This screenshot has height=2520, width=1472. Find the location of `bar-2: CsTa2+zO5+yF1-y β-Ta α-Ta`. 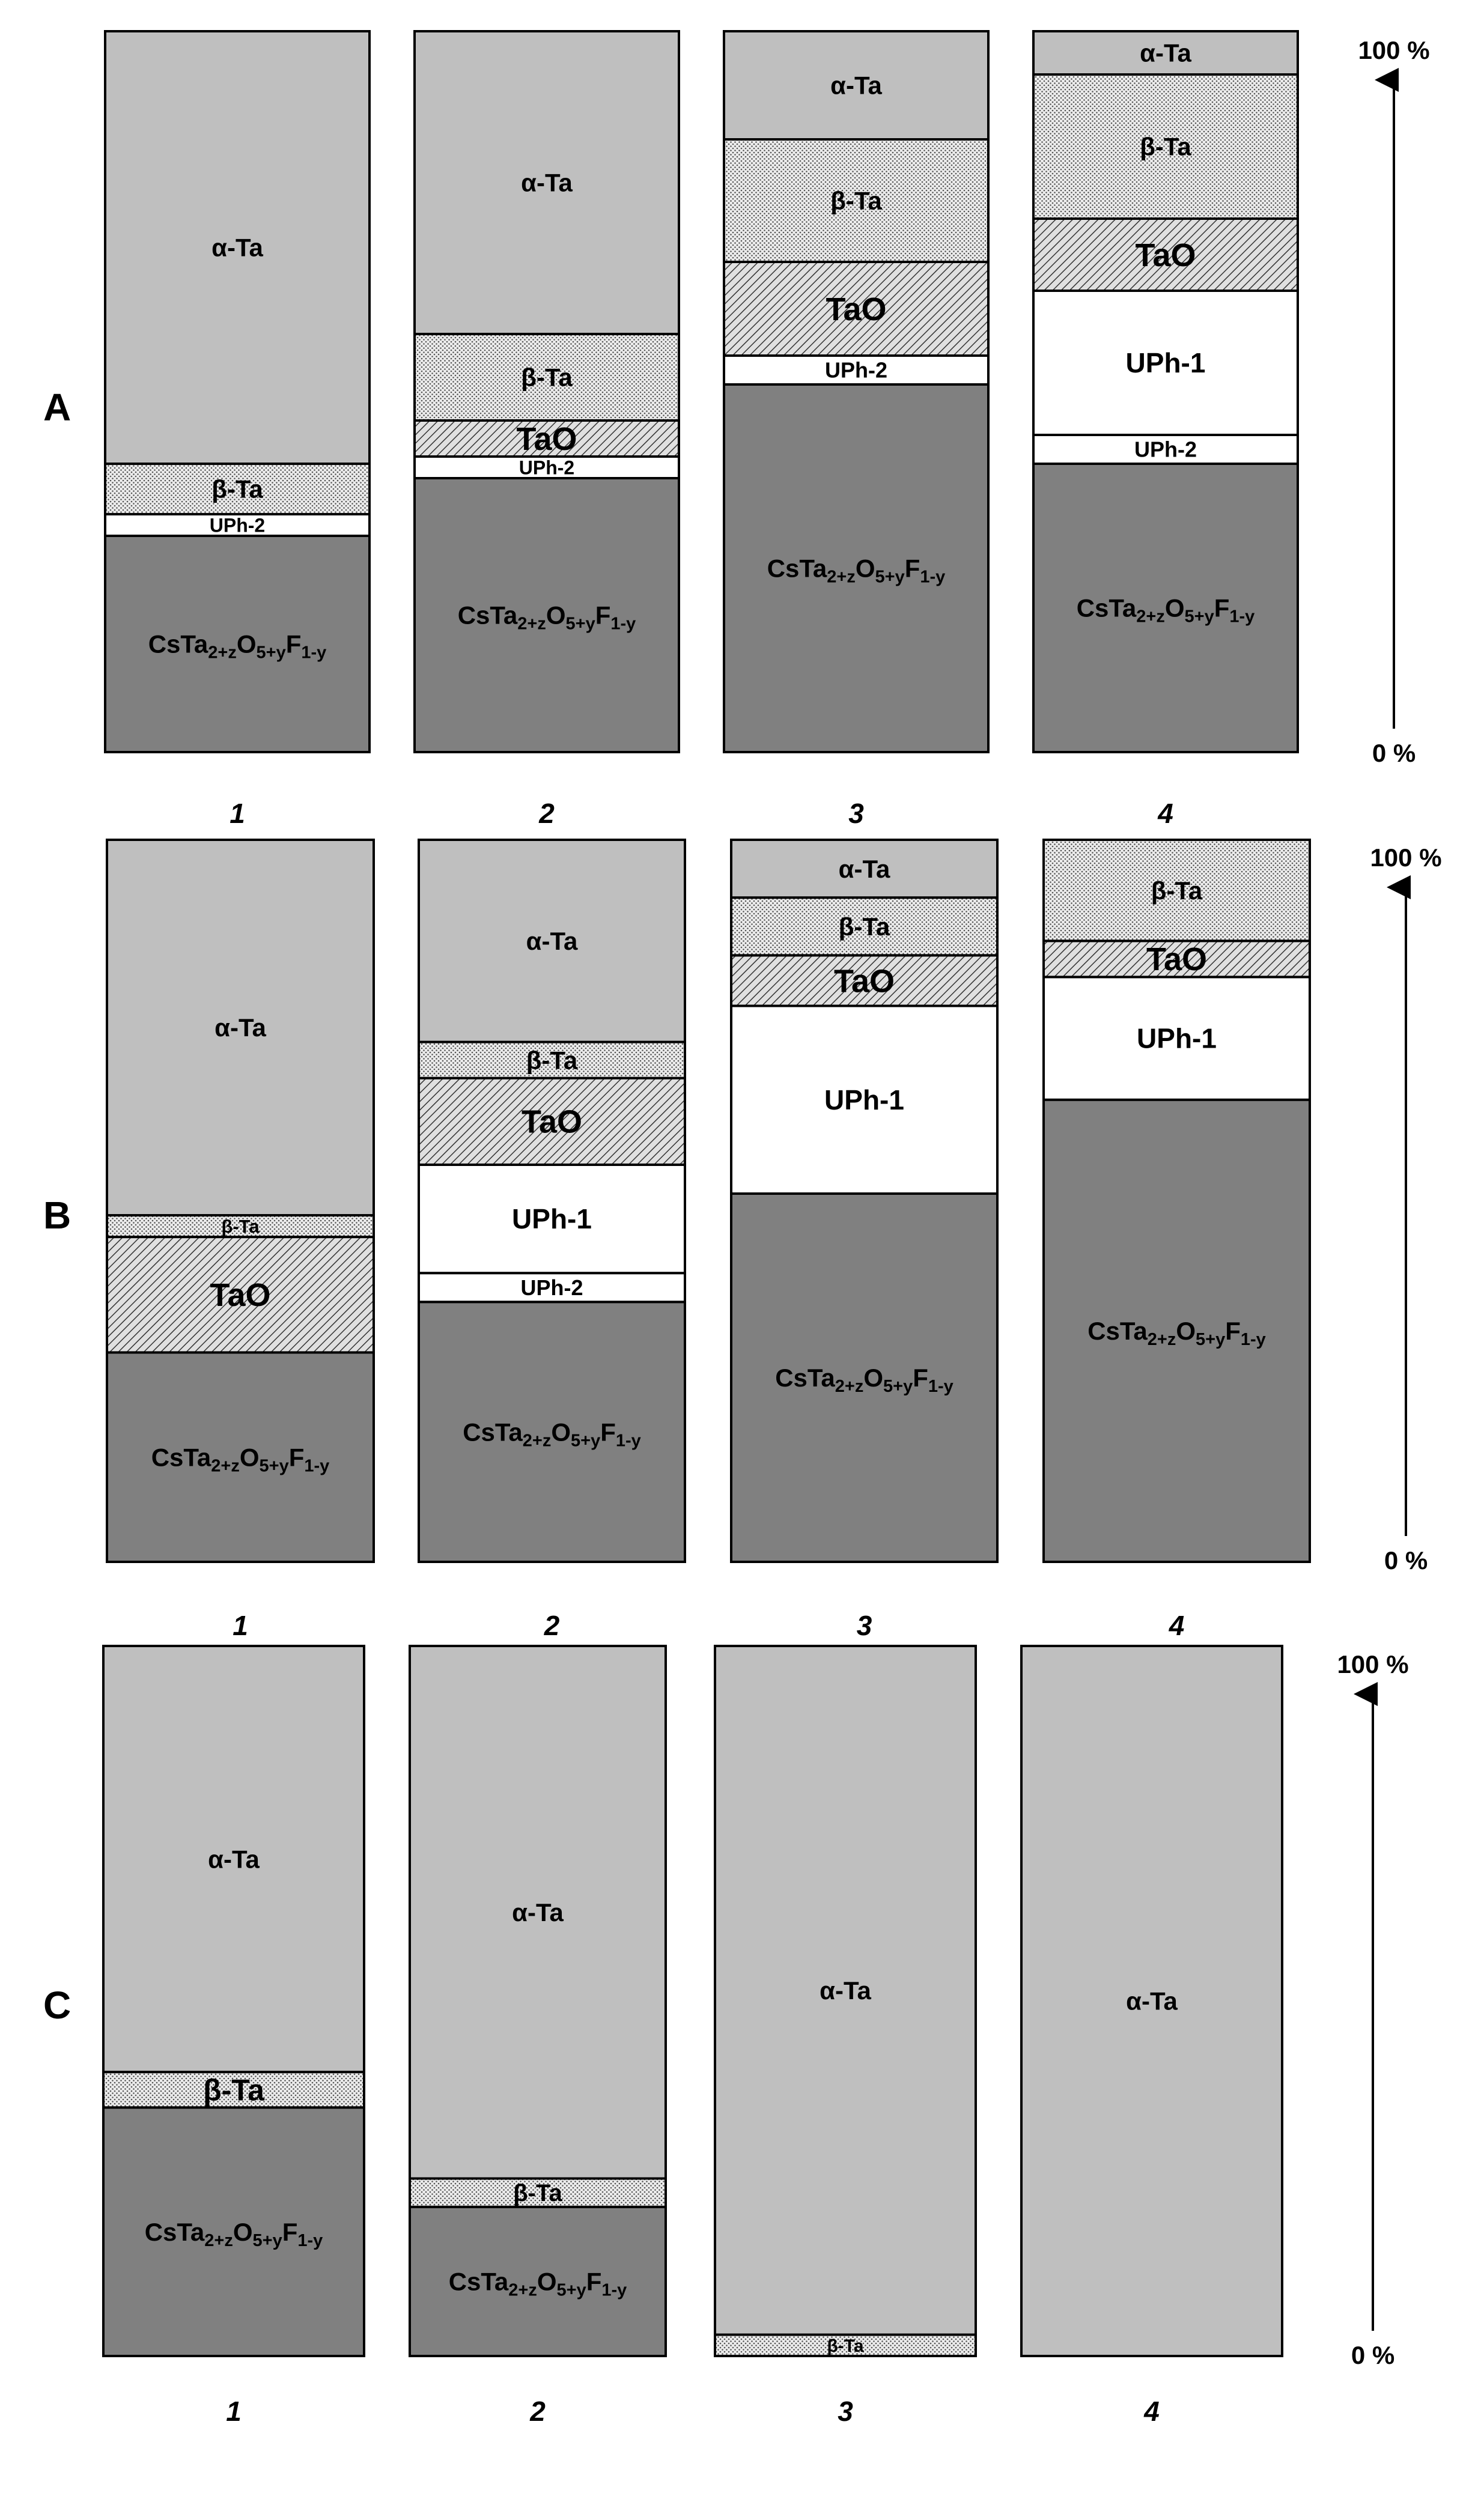

bar-2: CsTa2+zO5+yF1-y β-Ta α-Ta is located at coordinates (538, 2001).